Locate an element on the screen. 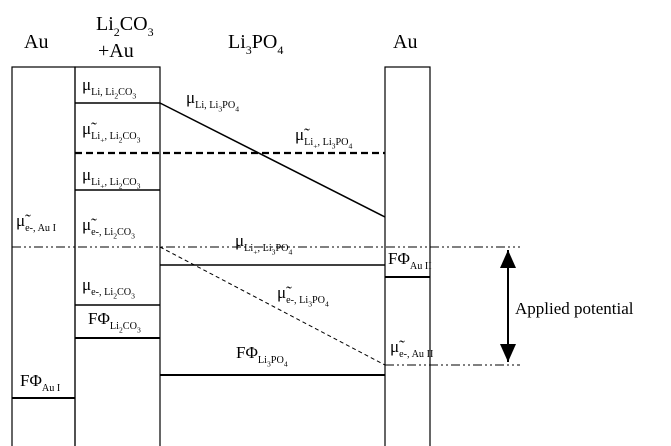 The width and height of the screenshot is (671, 446). li2co3-box is located at coordinates (117, 256).